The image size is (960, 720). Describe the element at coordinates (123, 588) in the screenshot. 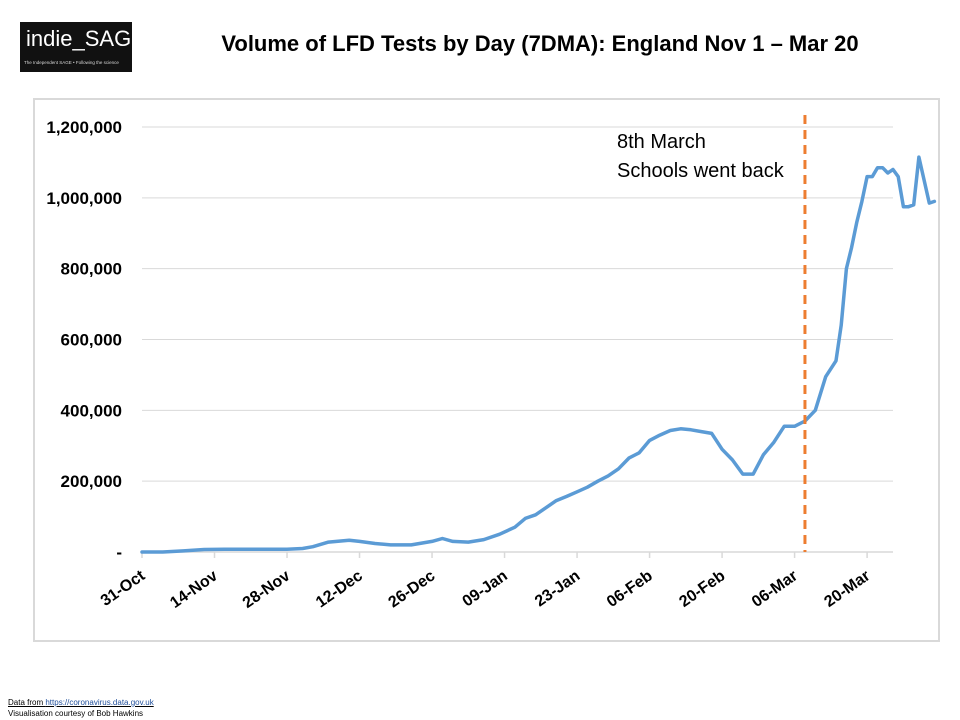

I see `x-tick-label: 31-Oct` at that location.